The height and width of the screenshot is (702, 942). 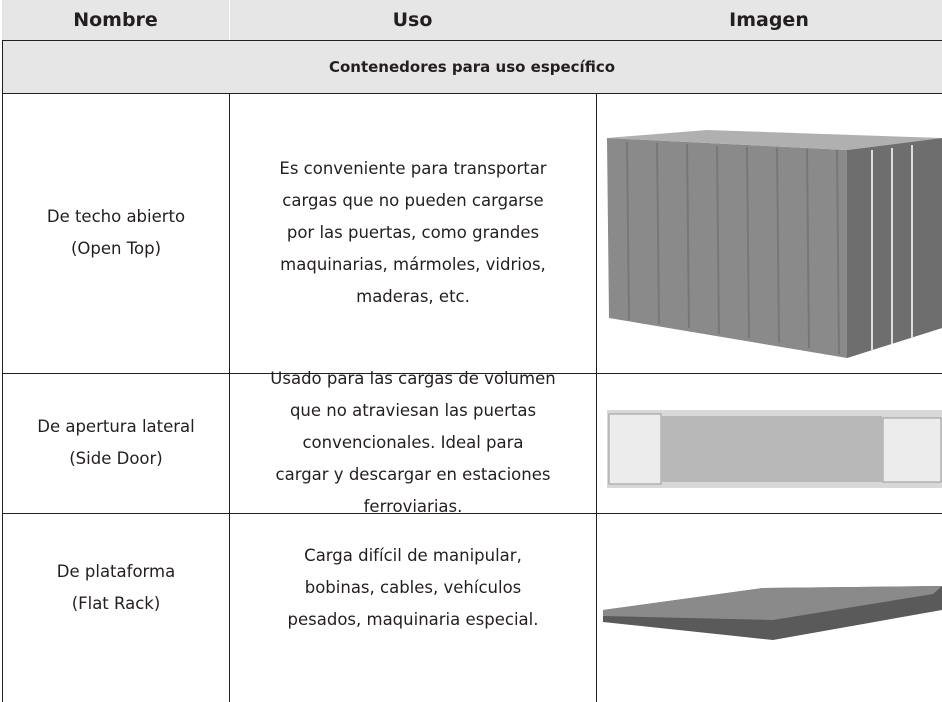 I want to click on text-line: que no atraviesan las puertas, so click(x=413, y=410).